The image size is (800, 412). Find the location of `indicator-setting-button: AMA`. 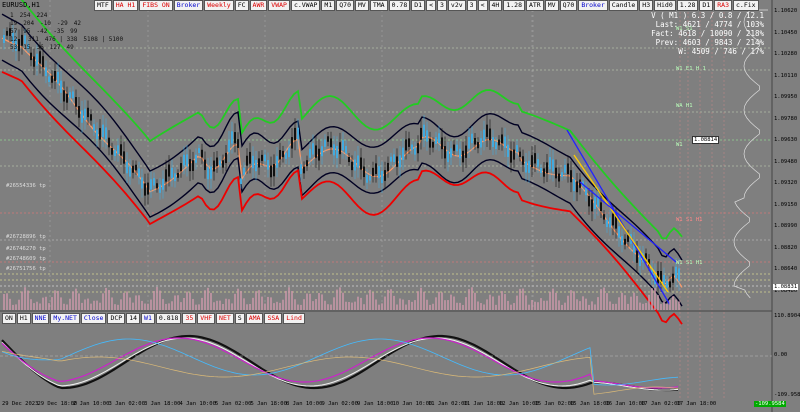

indicator-setting-button: AMA is located at coordinates (254, 318).